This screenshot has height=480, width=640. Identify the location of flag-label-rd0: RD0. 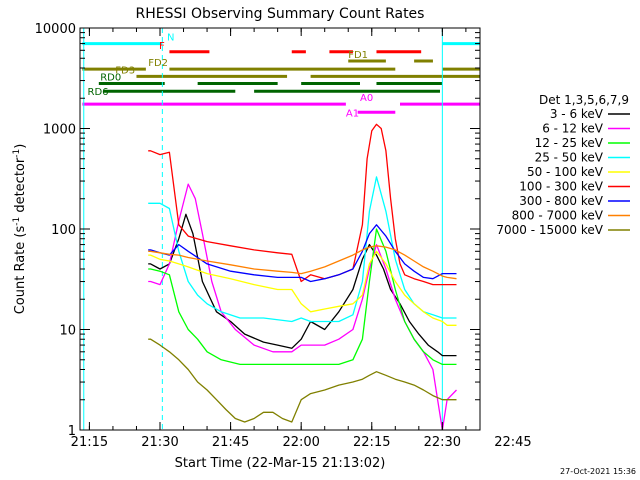
(110, 78).